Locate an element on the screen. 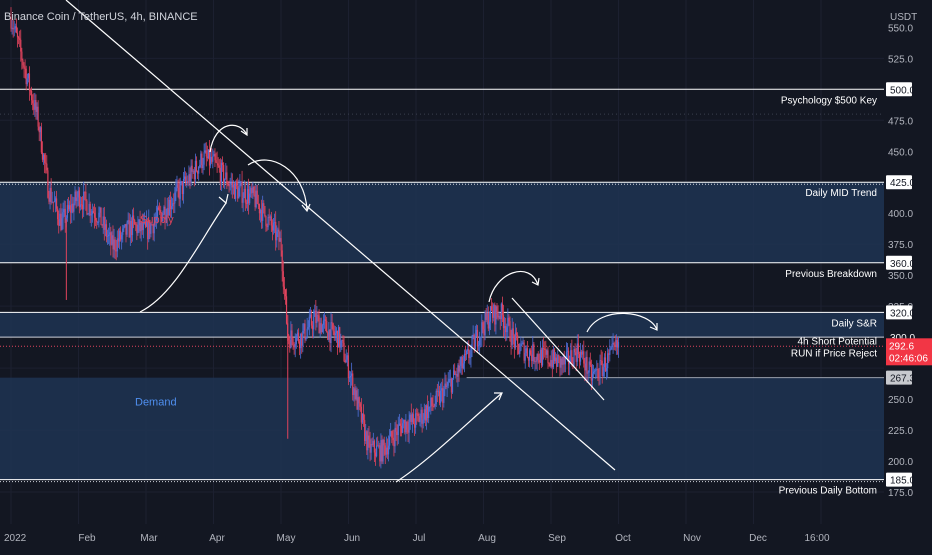  arrow-curve-apr is located at coordinates (228, 138).